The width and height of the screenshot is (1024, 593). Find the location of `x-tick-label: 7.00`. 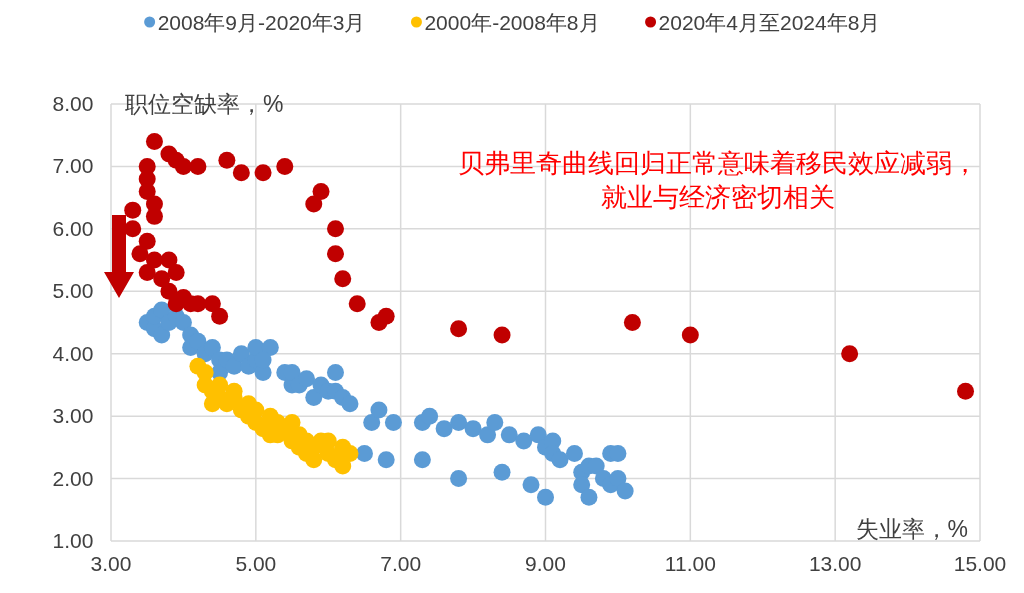

x-tick-label: 7.00 is located at coordinates (401, 563).